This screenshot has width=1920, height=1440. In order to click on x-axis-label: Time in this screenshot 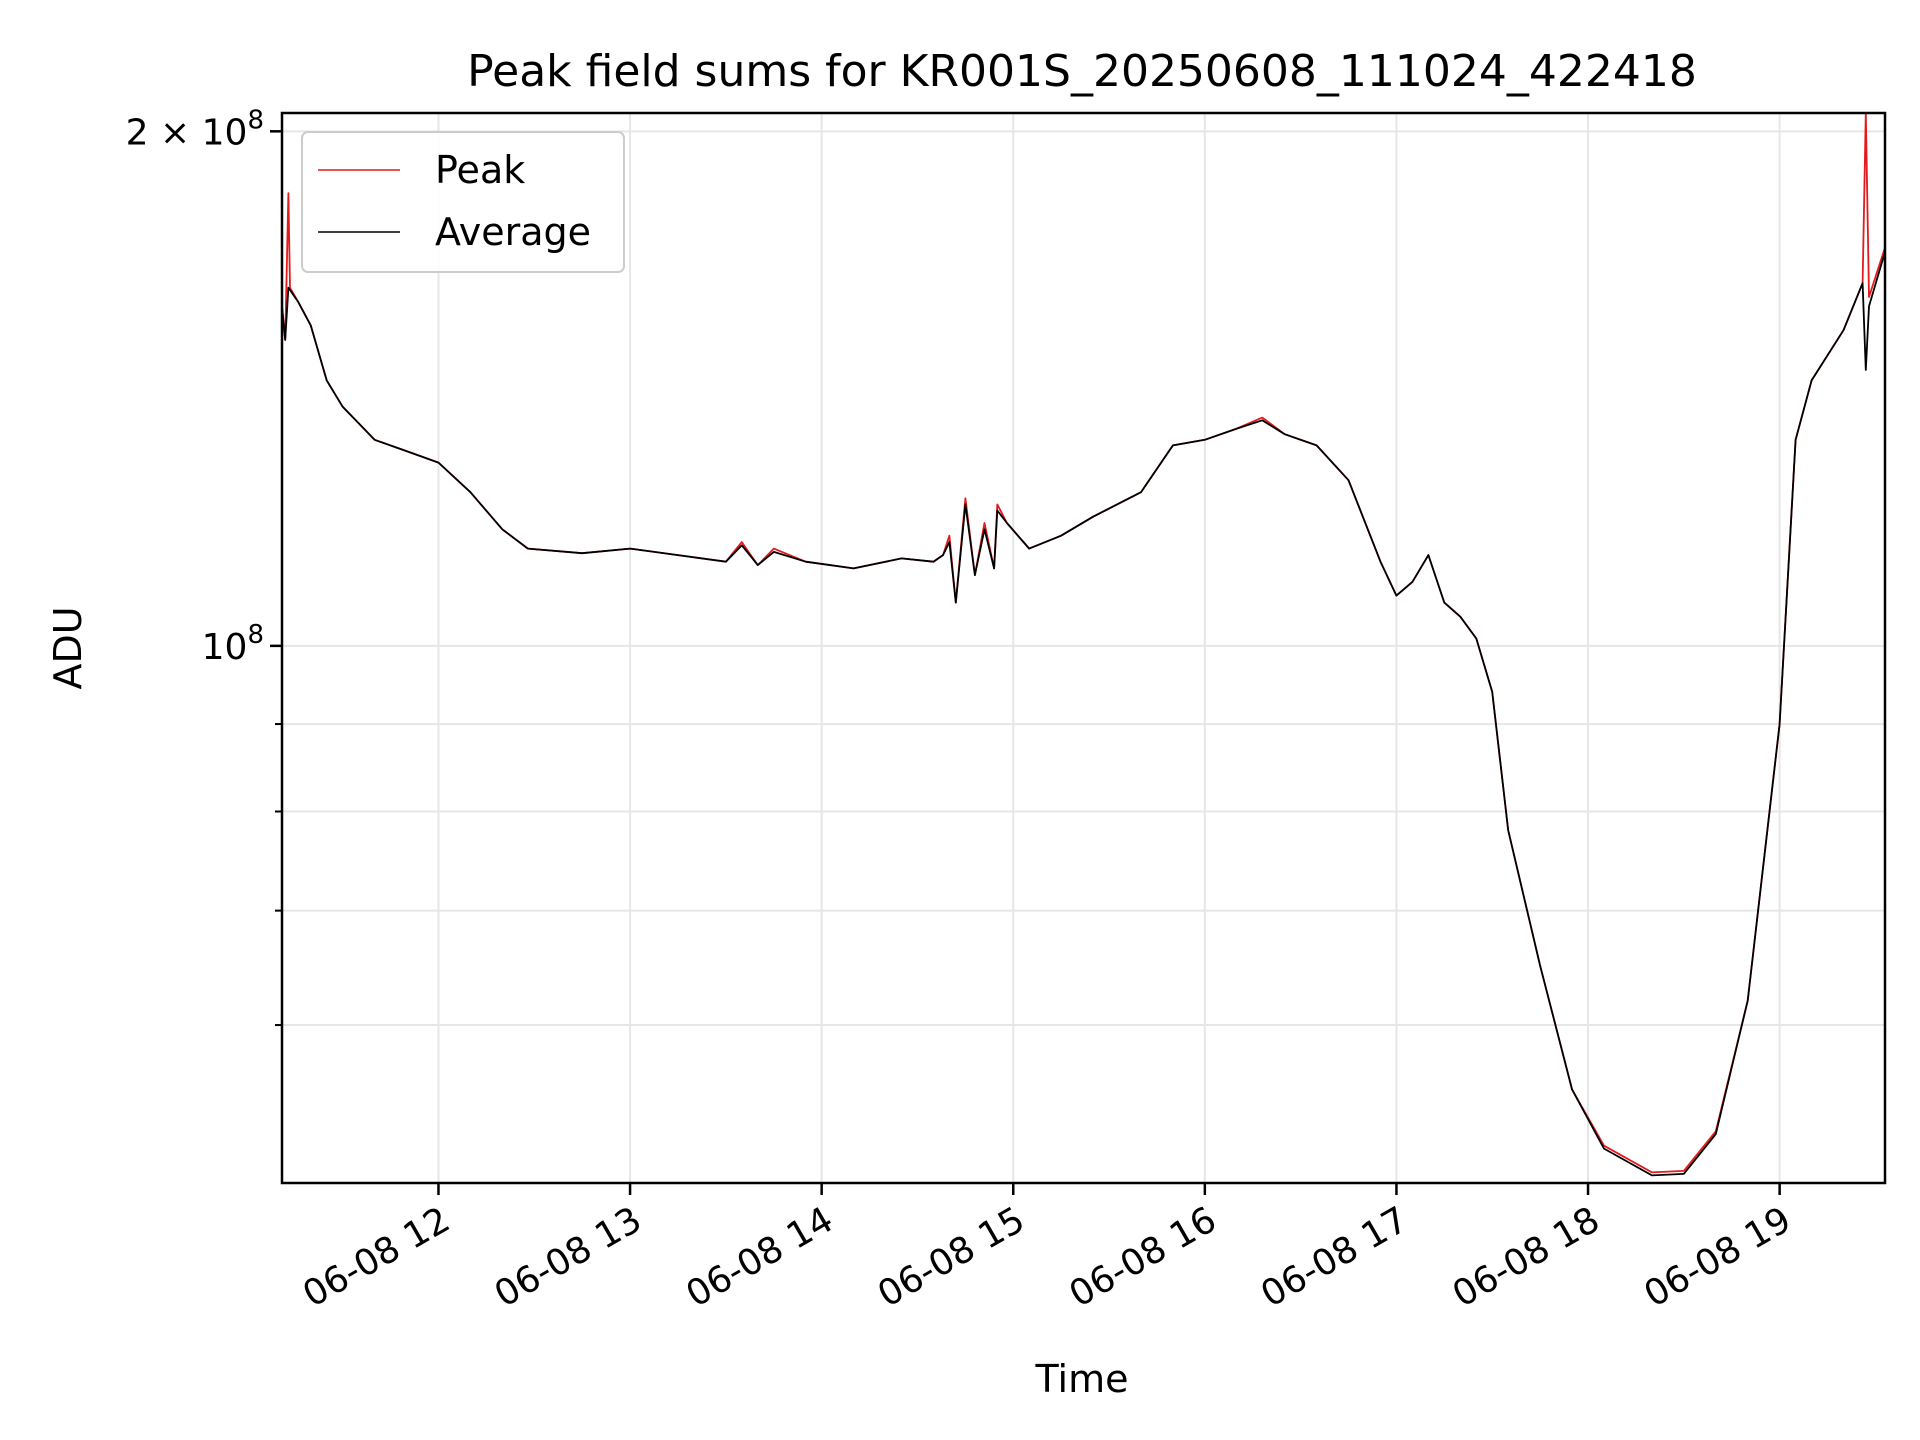, I will do `click(1082, 1379)`.